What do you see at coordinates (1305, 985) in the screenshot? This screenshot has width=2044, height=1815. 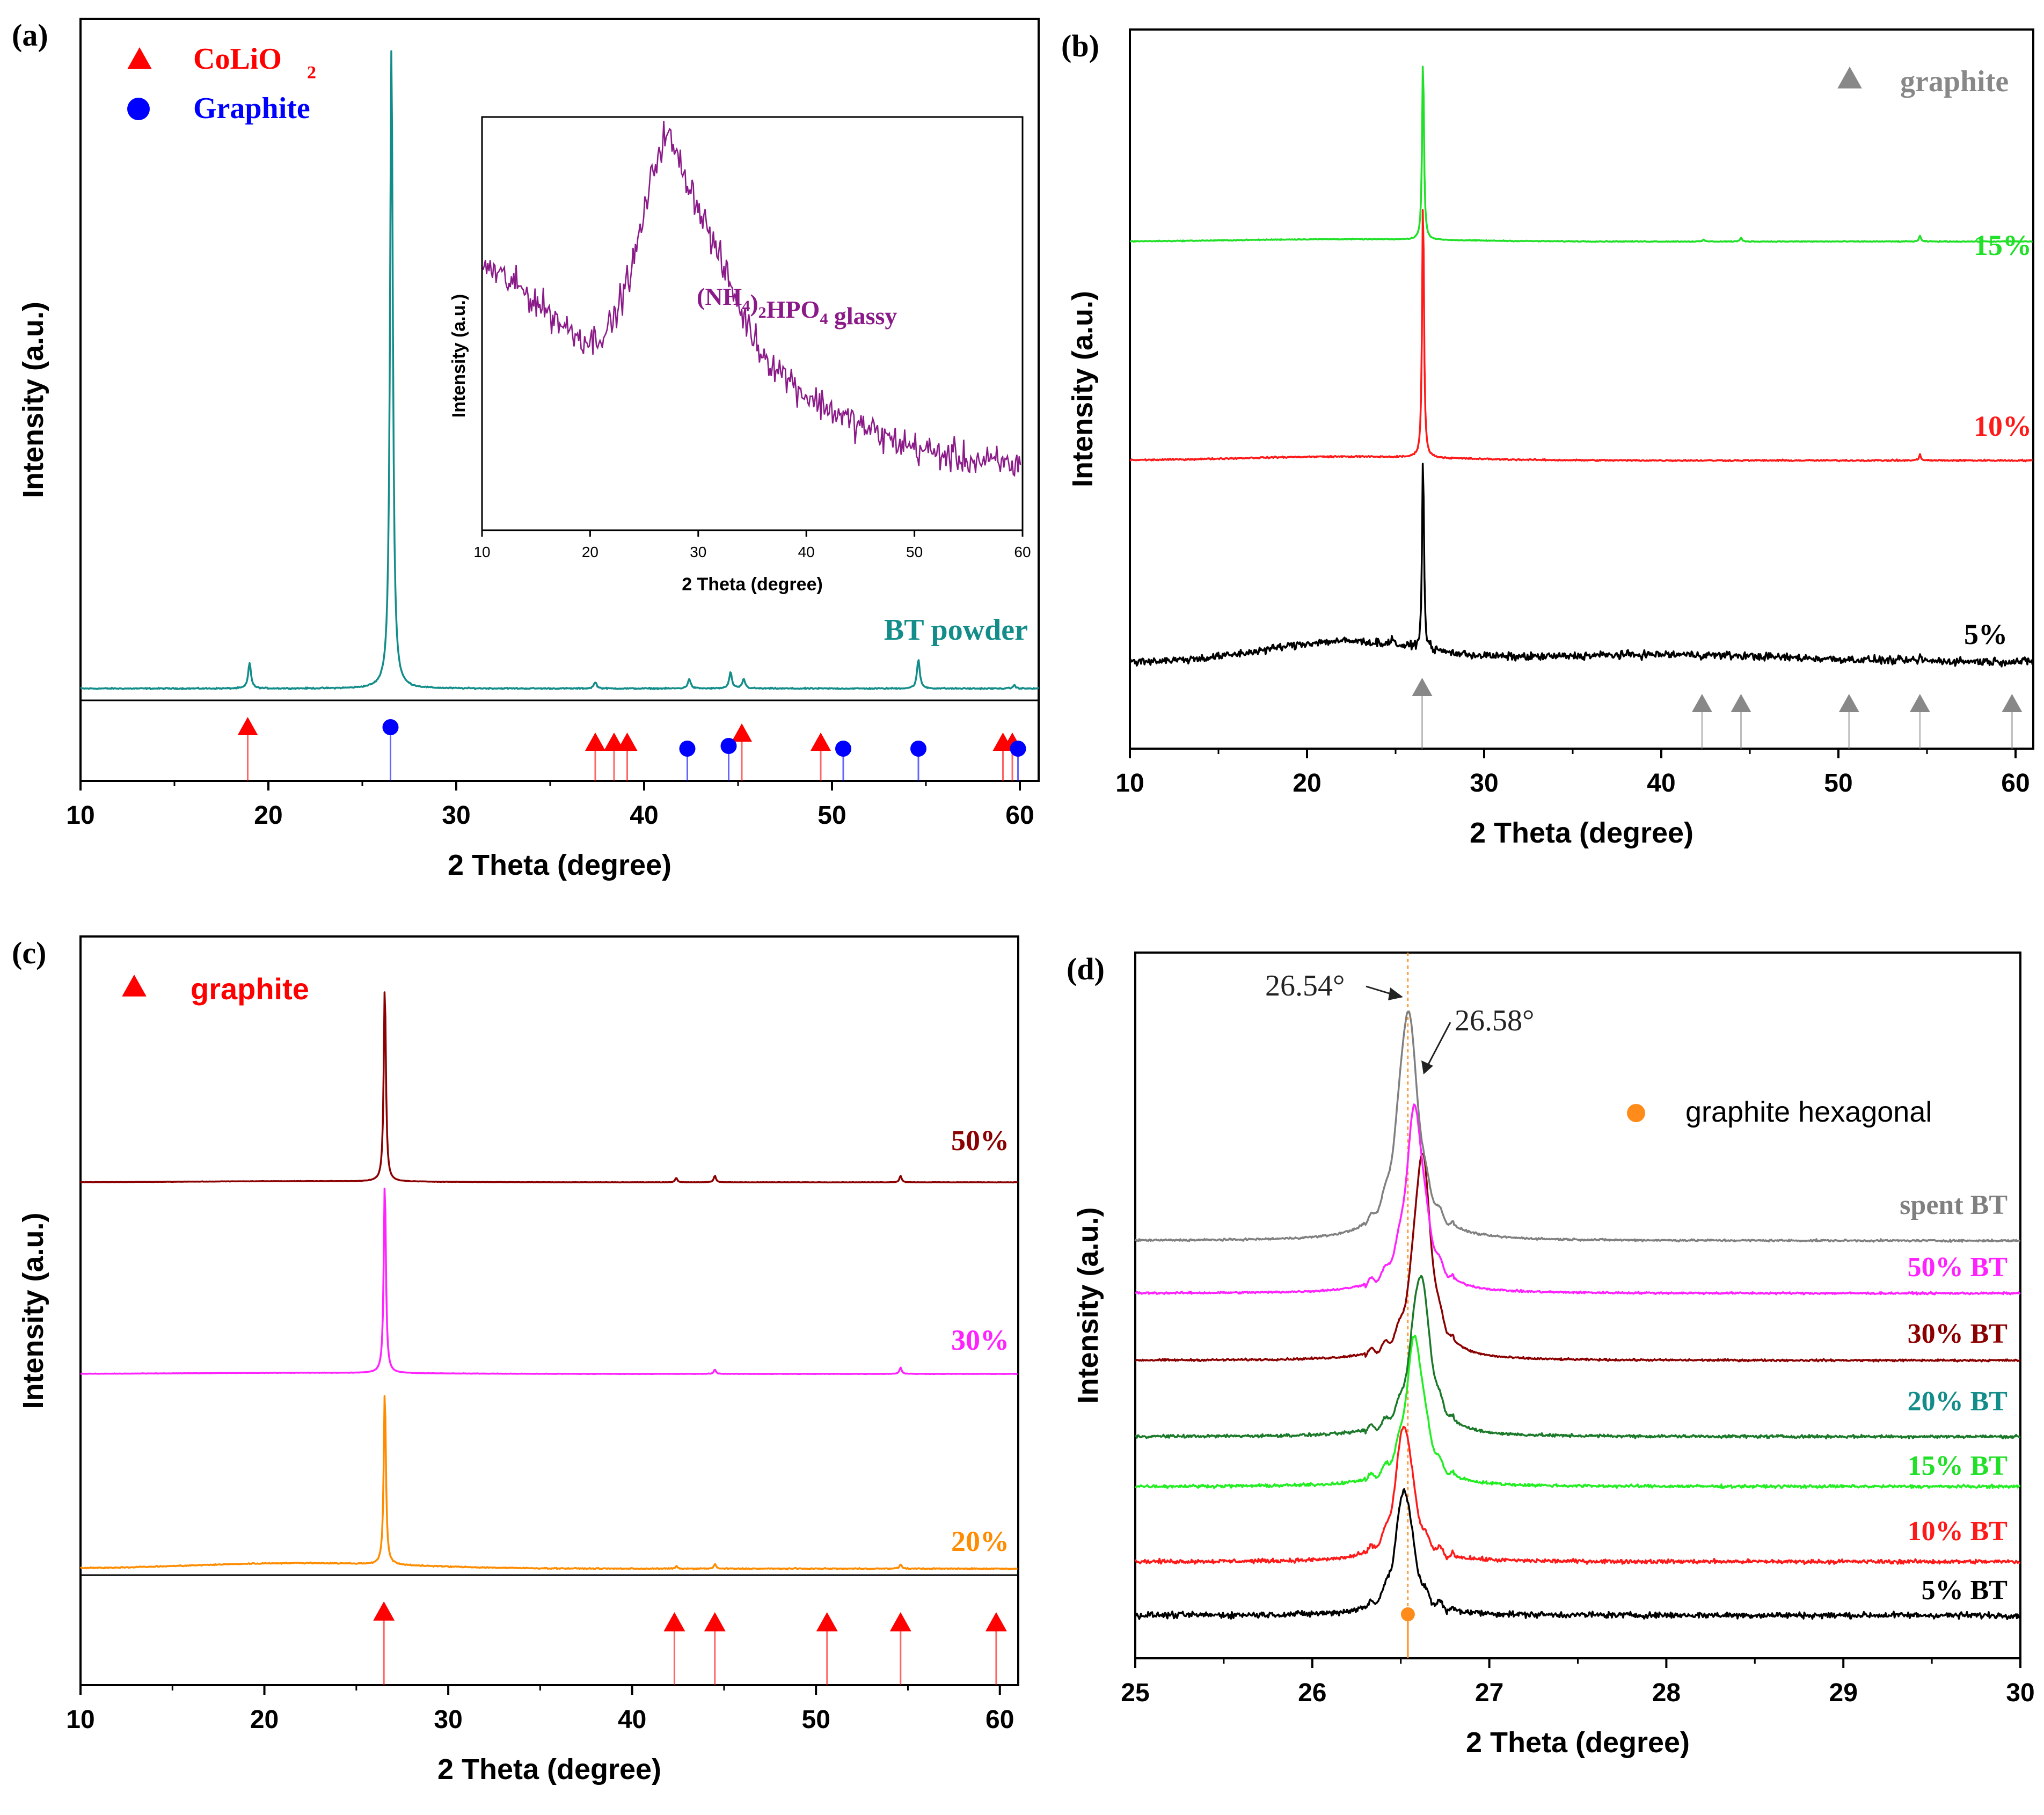 I see `annotation-26-54: 26.54°` at bounding box center [1305, 985].